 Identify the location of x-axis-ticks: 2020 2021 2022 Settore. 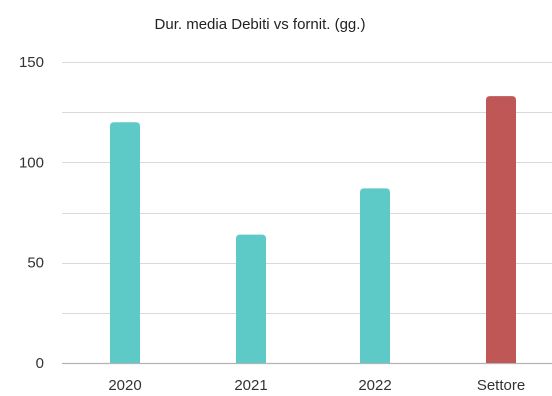
(316, 385).